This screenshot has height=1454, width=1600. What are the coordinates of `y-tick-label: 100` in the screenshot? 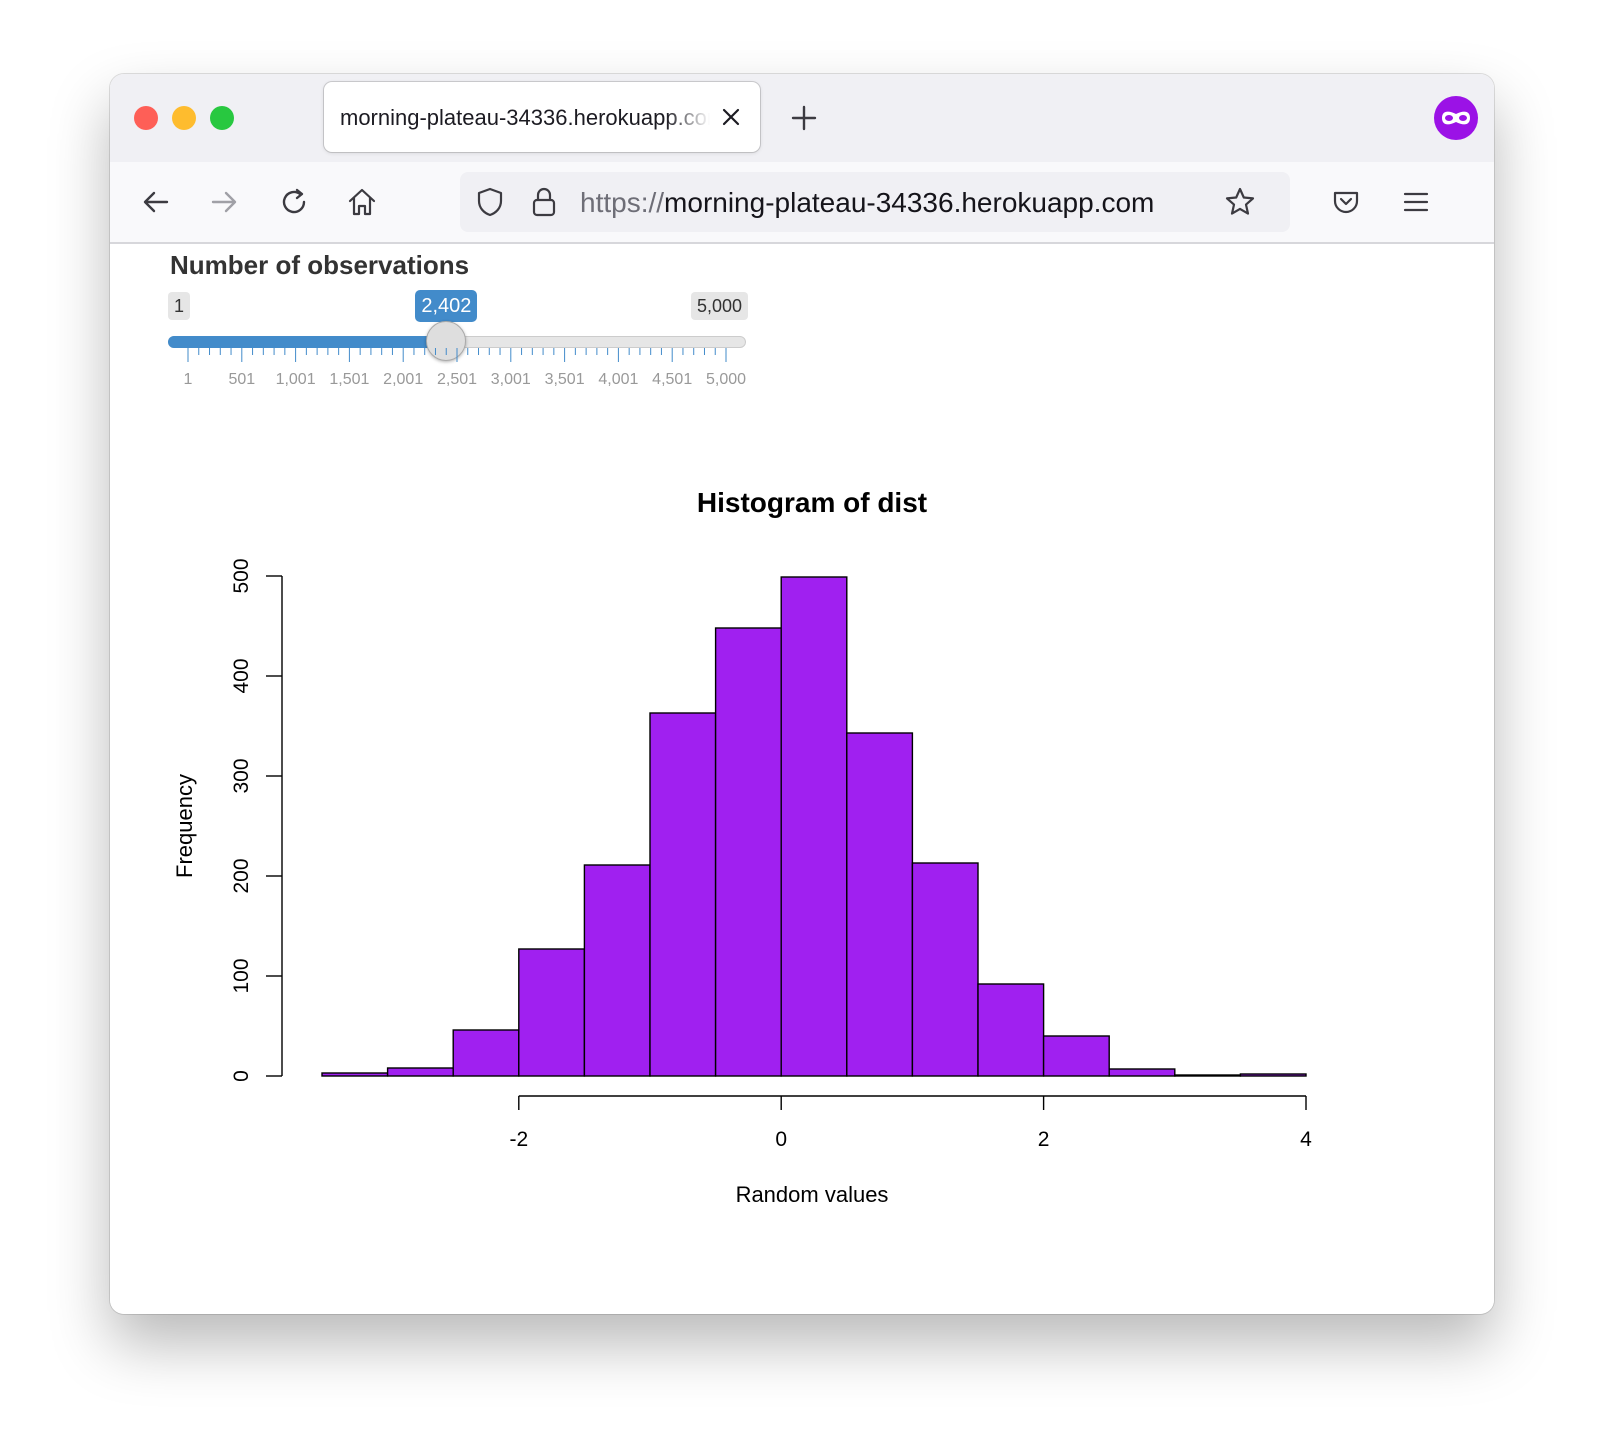 It's located at (241, 975).